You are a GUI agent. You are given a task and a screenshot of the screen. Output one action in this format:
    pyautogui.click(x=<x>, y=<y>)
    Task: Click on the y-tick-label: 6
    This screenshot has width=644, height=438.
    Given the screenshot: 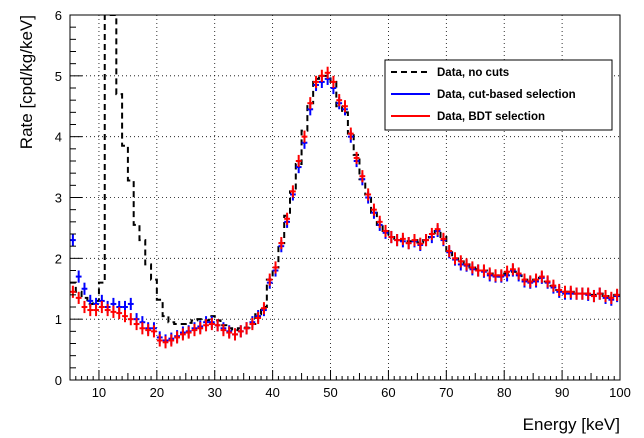 What is the action you would take?
    pyautogui.click(x=58, y=15)
    